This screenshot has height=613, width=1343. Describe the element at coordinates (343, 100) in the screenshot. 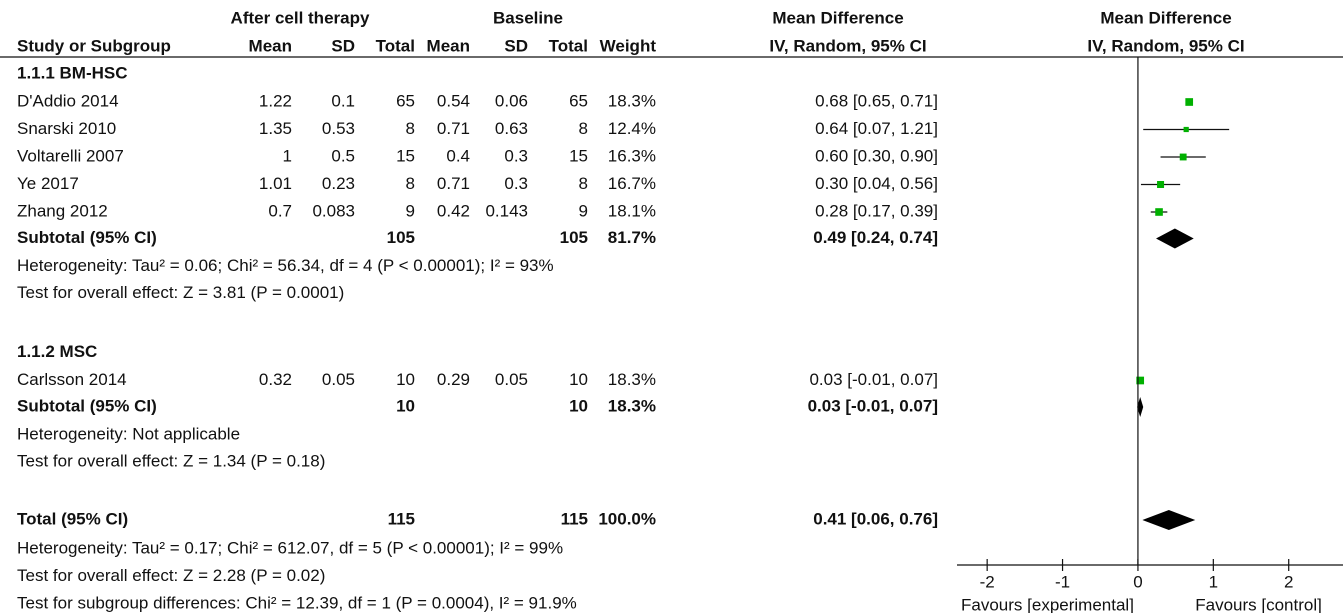

I see `cell: 0.1` at that location.